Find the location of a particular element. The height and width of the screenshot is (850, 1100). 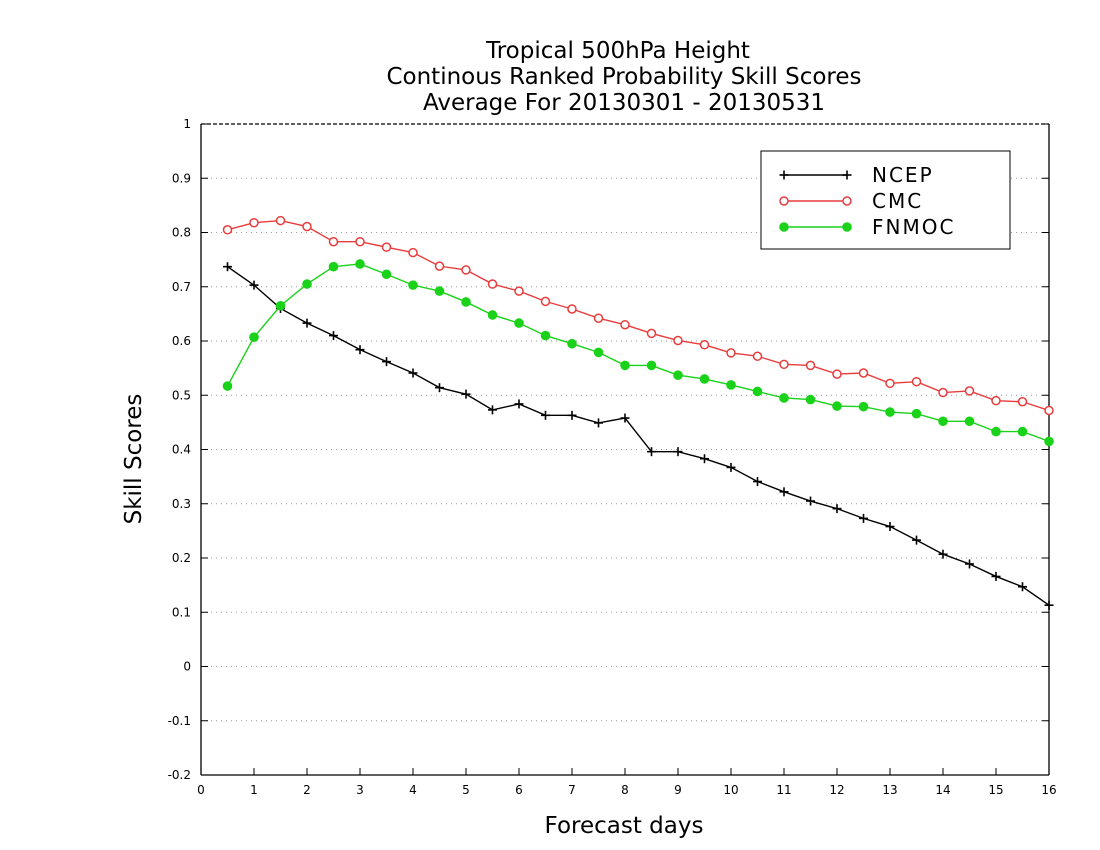

x-axis-label: Forecast days is located at coordinates (624, 826).